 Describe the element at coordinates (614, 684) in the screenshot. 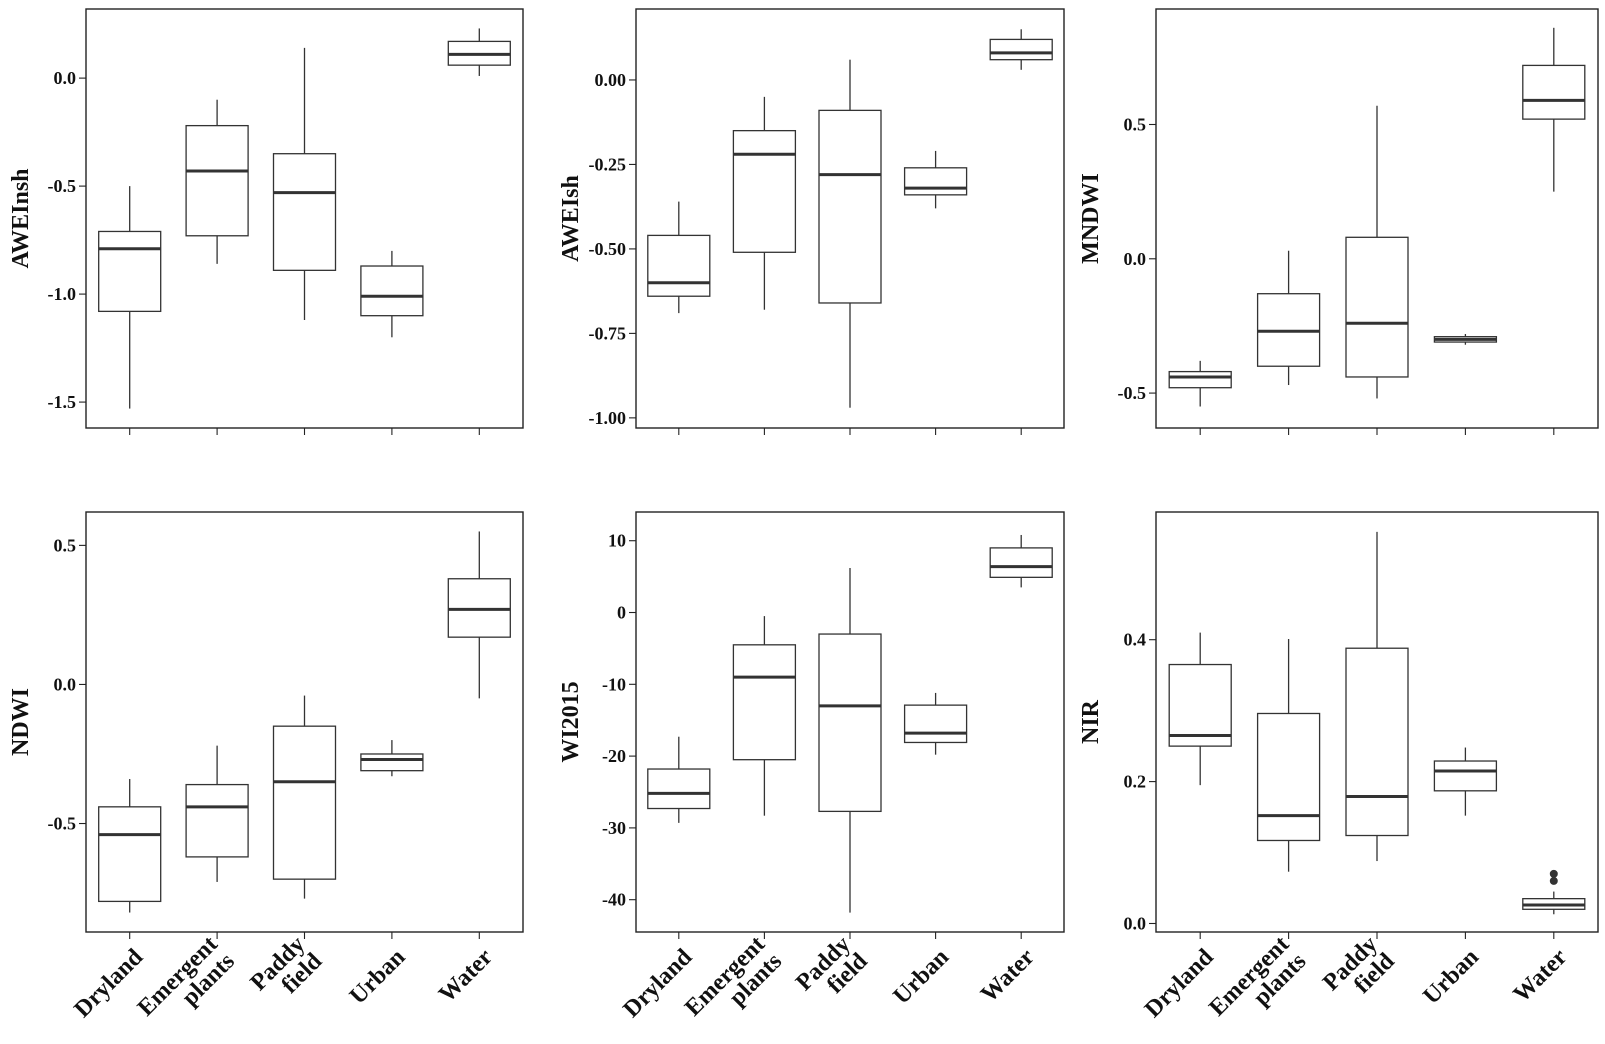

I see `y-tick-label: -10` at that location.